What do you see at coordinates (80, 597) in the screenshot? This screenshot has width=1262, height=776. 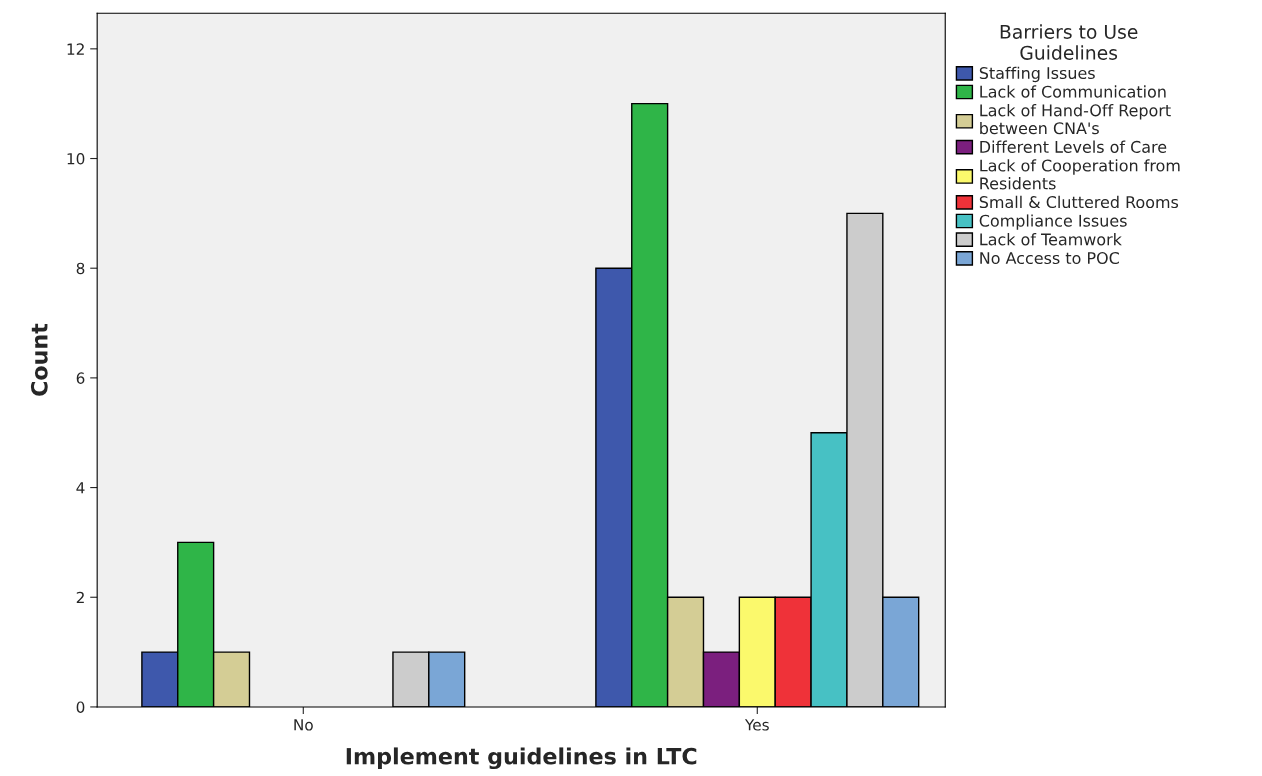 I see `y-tick-label: 2` at bounding box center [80, 597].